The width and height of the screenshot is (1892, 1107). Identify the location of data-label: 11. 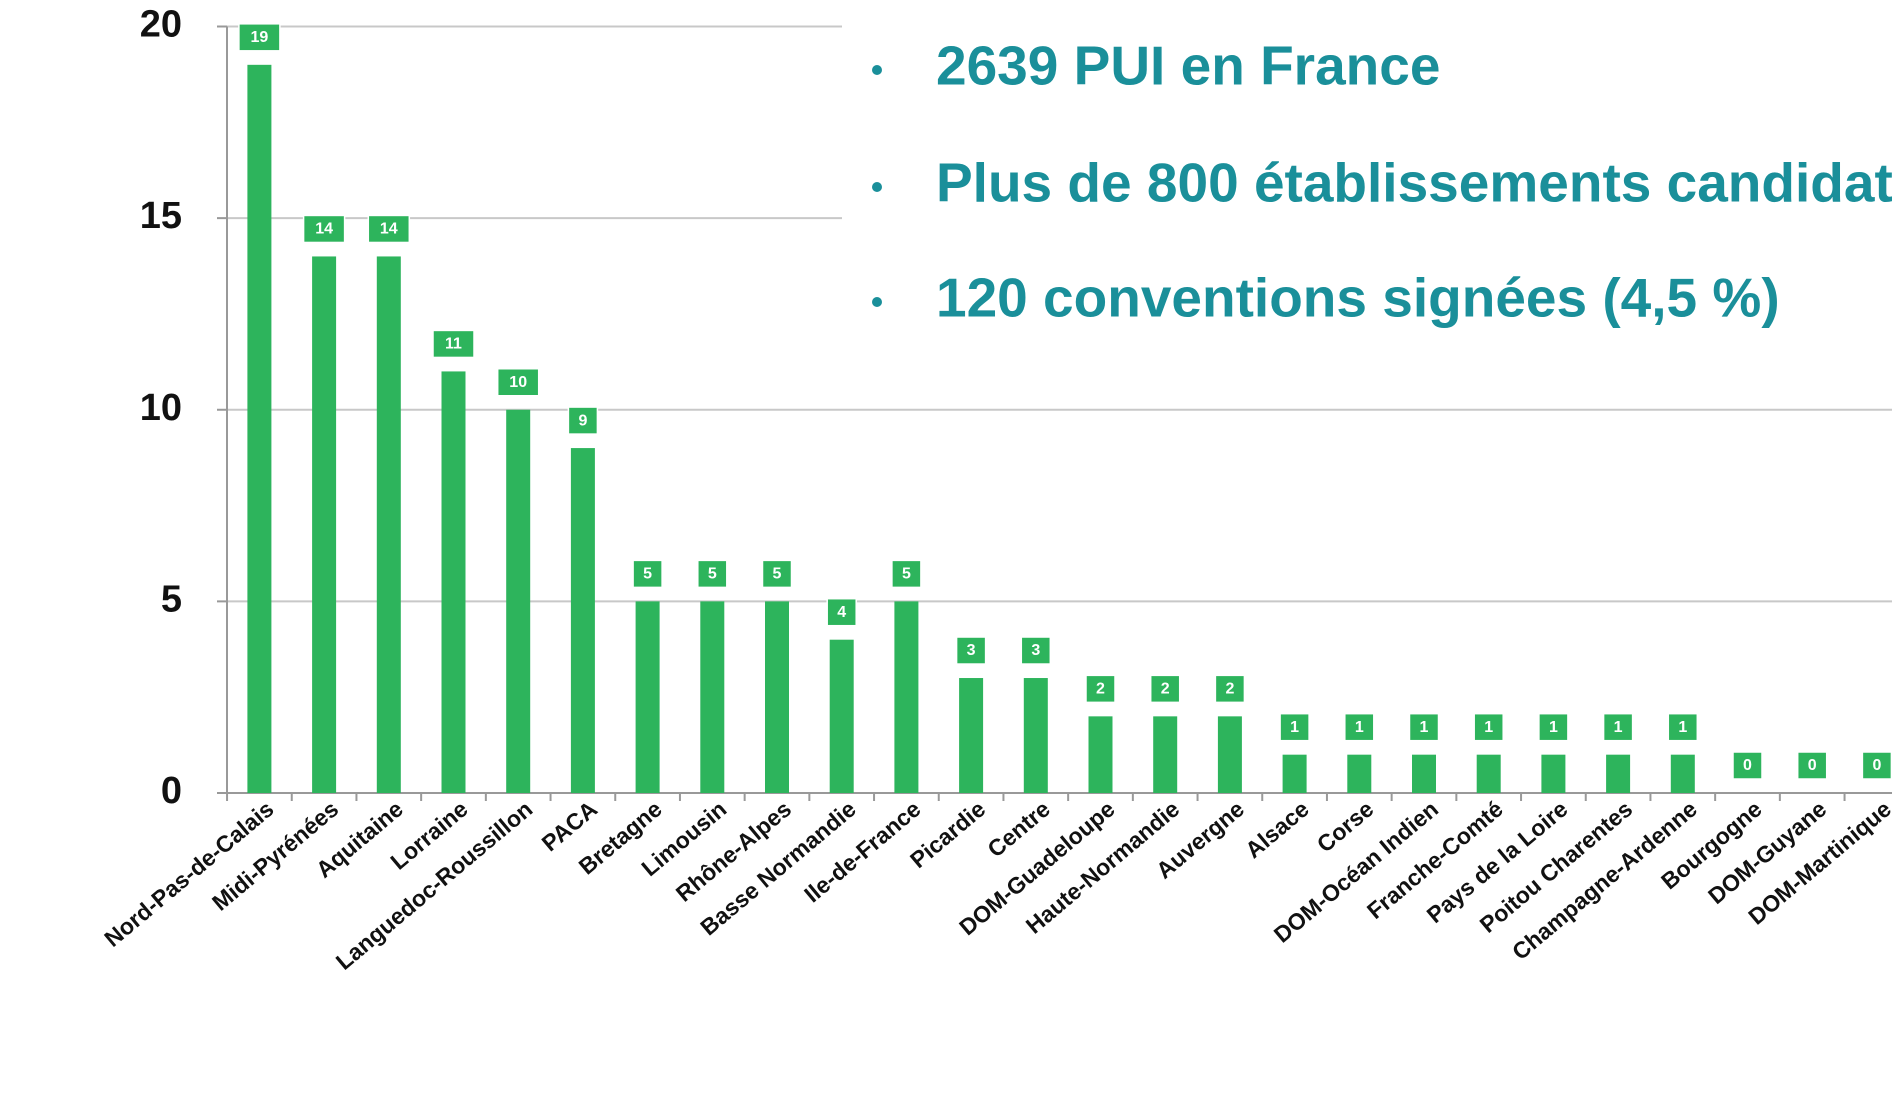
(453, 344).